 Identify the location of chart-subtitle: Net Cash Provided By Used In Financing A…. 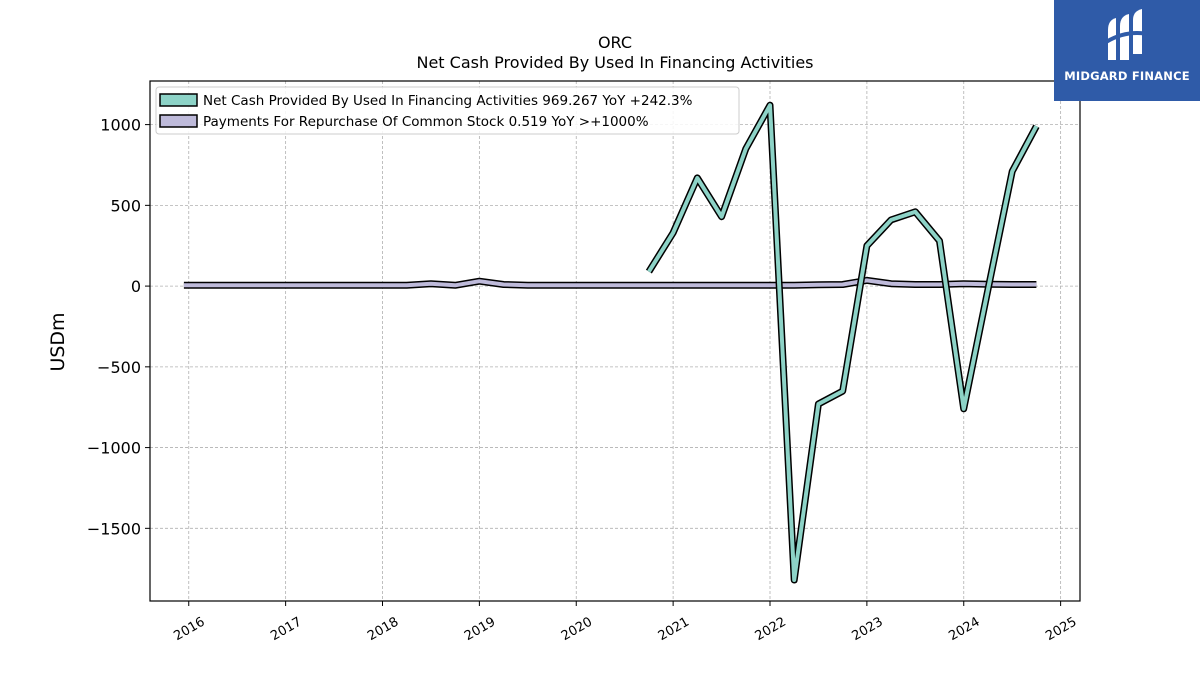
(614, 62).